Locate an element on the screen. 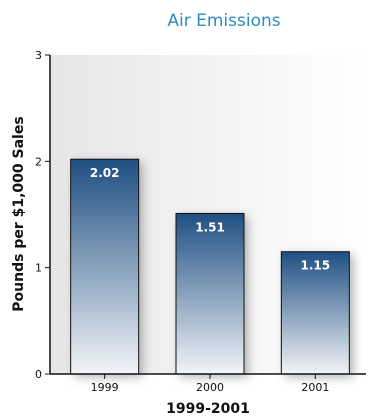 The width and height of the screenshot is (372, 420). y-tick-label-3: 3 is located at coordinates (38, 55).